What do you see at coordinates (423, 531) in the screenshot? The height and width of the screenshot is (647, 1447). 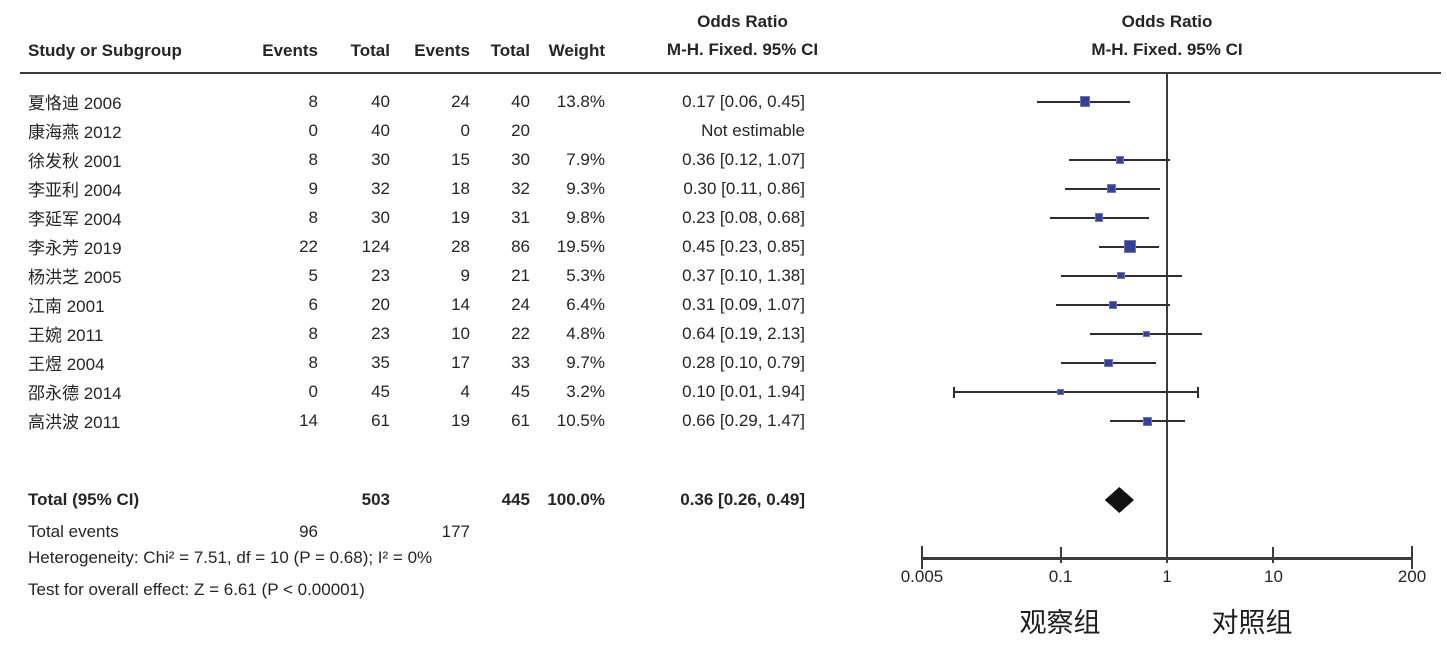 I see `total-events-row: Total events 96 177` at bounding box center [423, 531].